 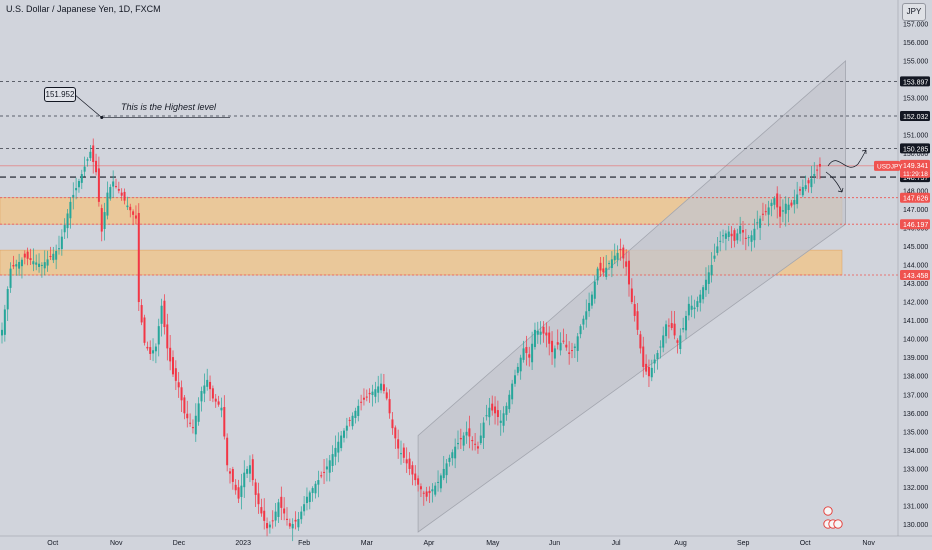 I want to click on price-tick-label: 140.000, so click(x=915, y=340).